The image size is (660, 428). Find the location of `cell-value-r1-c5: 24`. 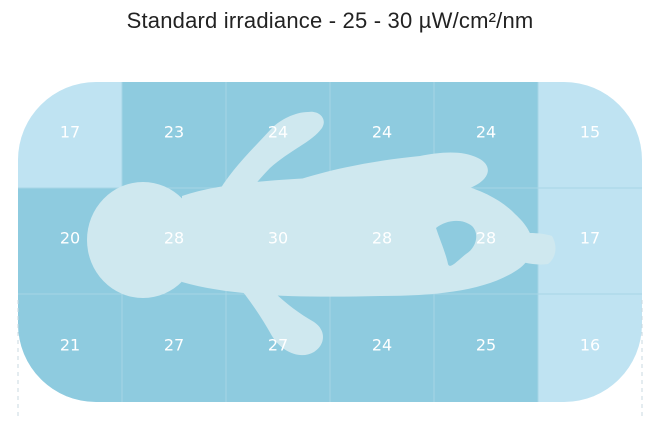

cell-value-r1-c5: 24 is located at coordinates (486, 132).